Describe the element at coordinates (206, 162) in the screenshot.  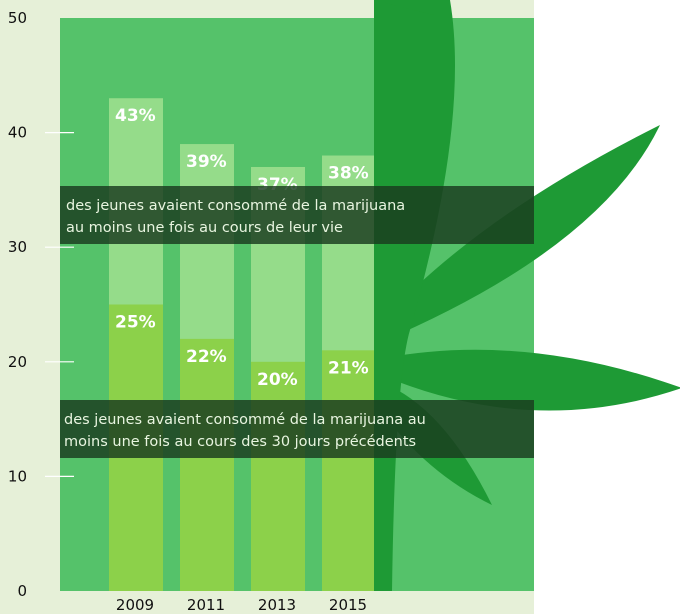
I see `data-label-lifetime: 39%` at that location.